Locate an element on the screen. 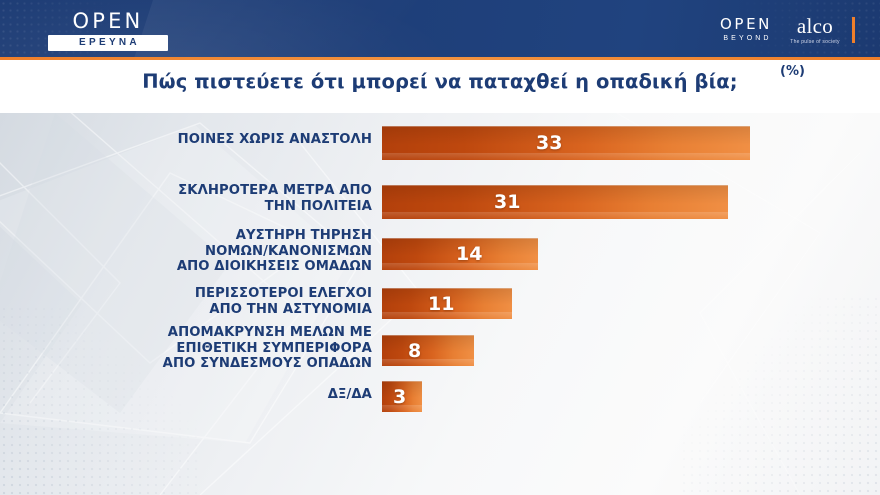 The height and width of the screenshot is (495, 880). bar-track: 3 is located at coordinates (404, 399).